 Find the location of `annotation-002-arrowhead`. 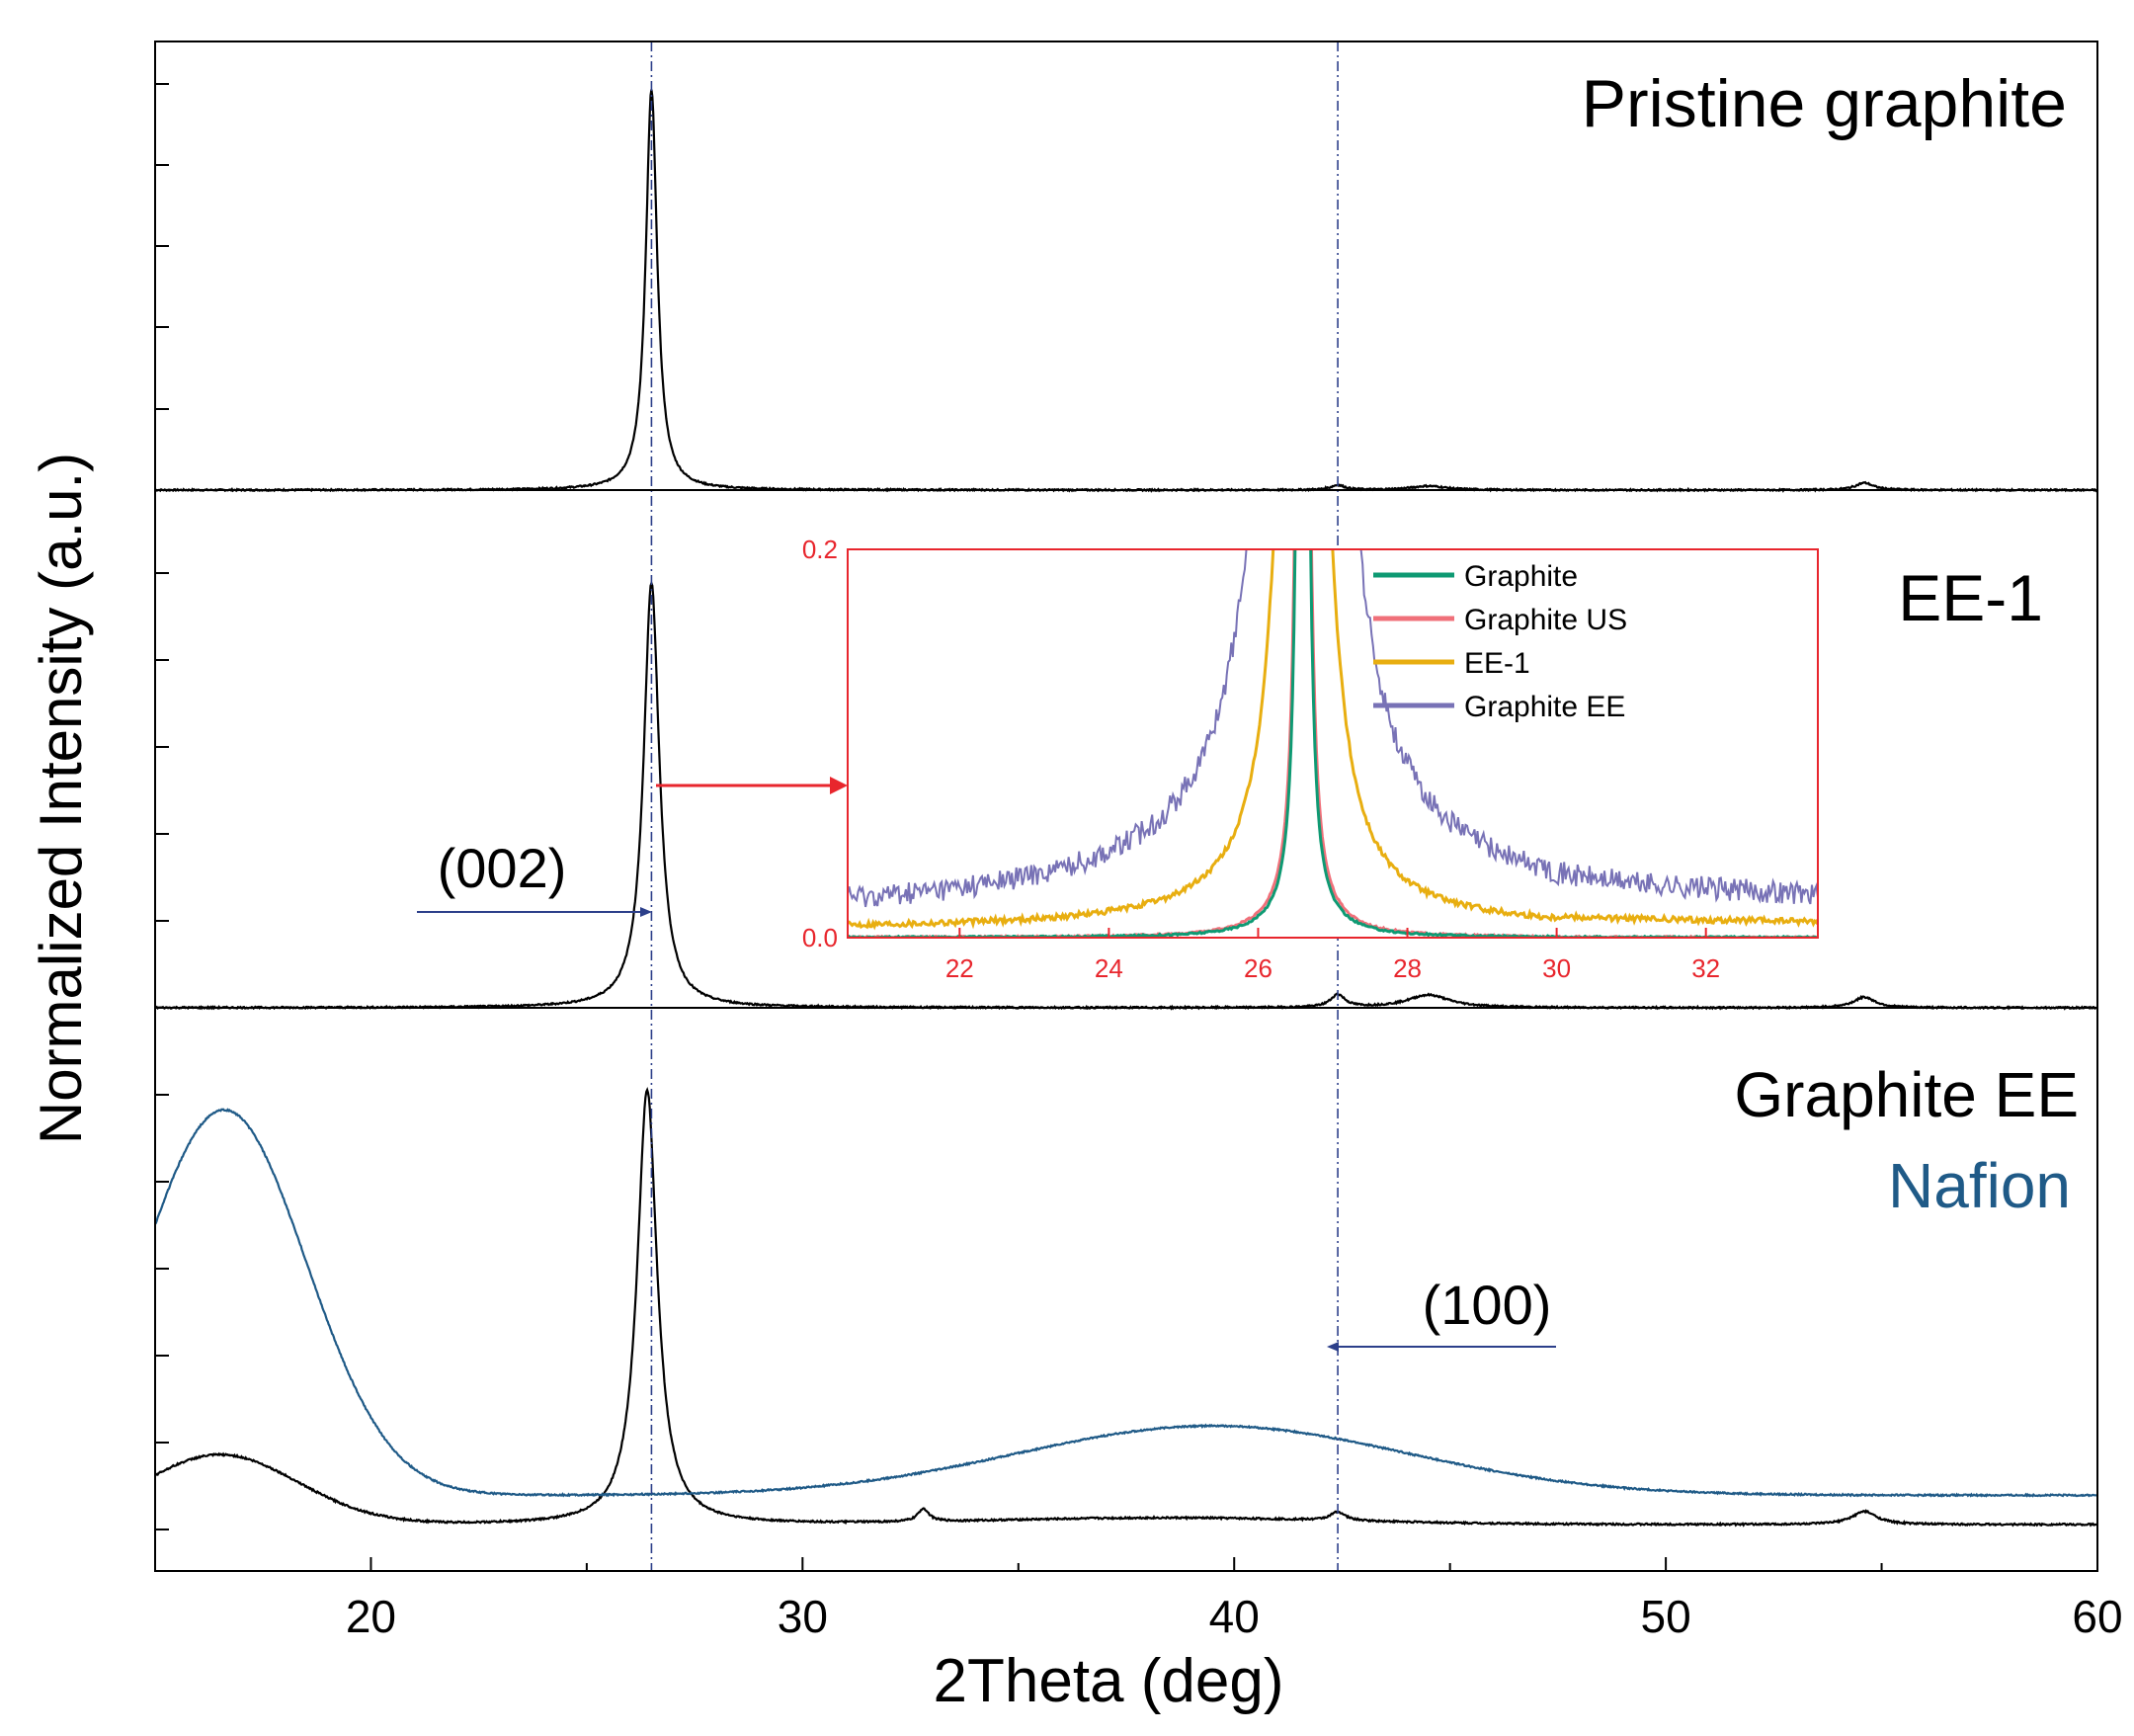

annotation-002-arrowhead is located at coordinates (646, 912).